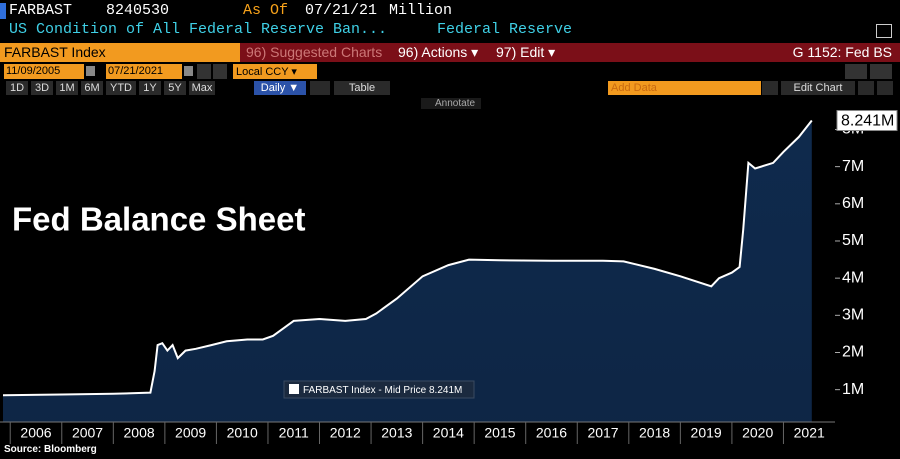 The image size is (900, 459). I want to click on legend-label: FARBAST Index - Mid Price 8.241M, so click(382, 390).